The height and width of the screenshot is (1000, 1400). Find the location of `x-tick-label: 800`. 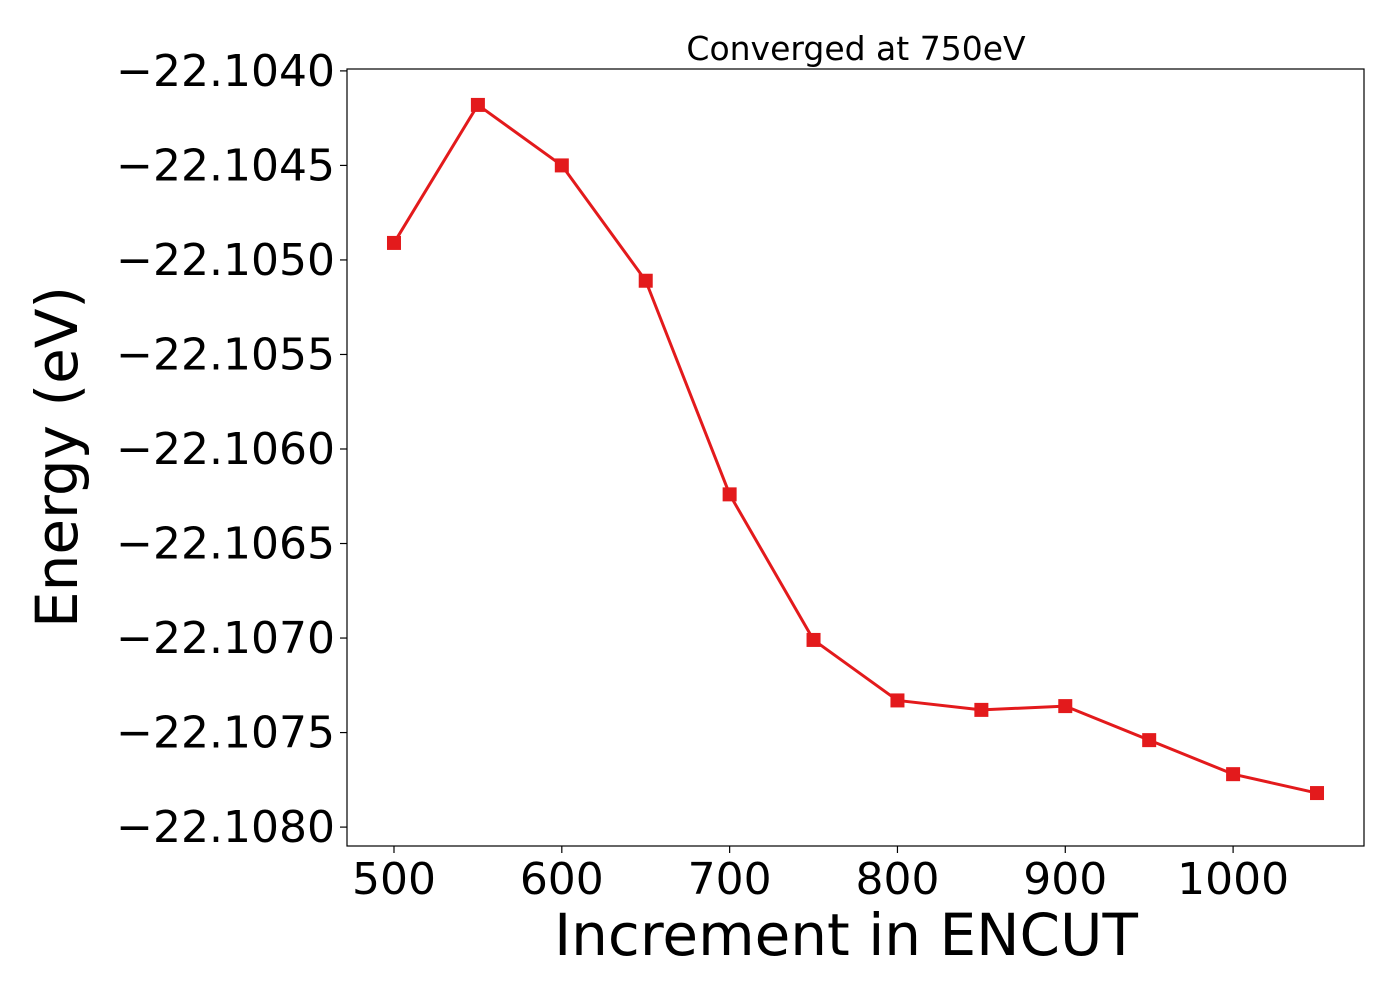

x-tick-label: 800 is located at coordinates (897, 879).